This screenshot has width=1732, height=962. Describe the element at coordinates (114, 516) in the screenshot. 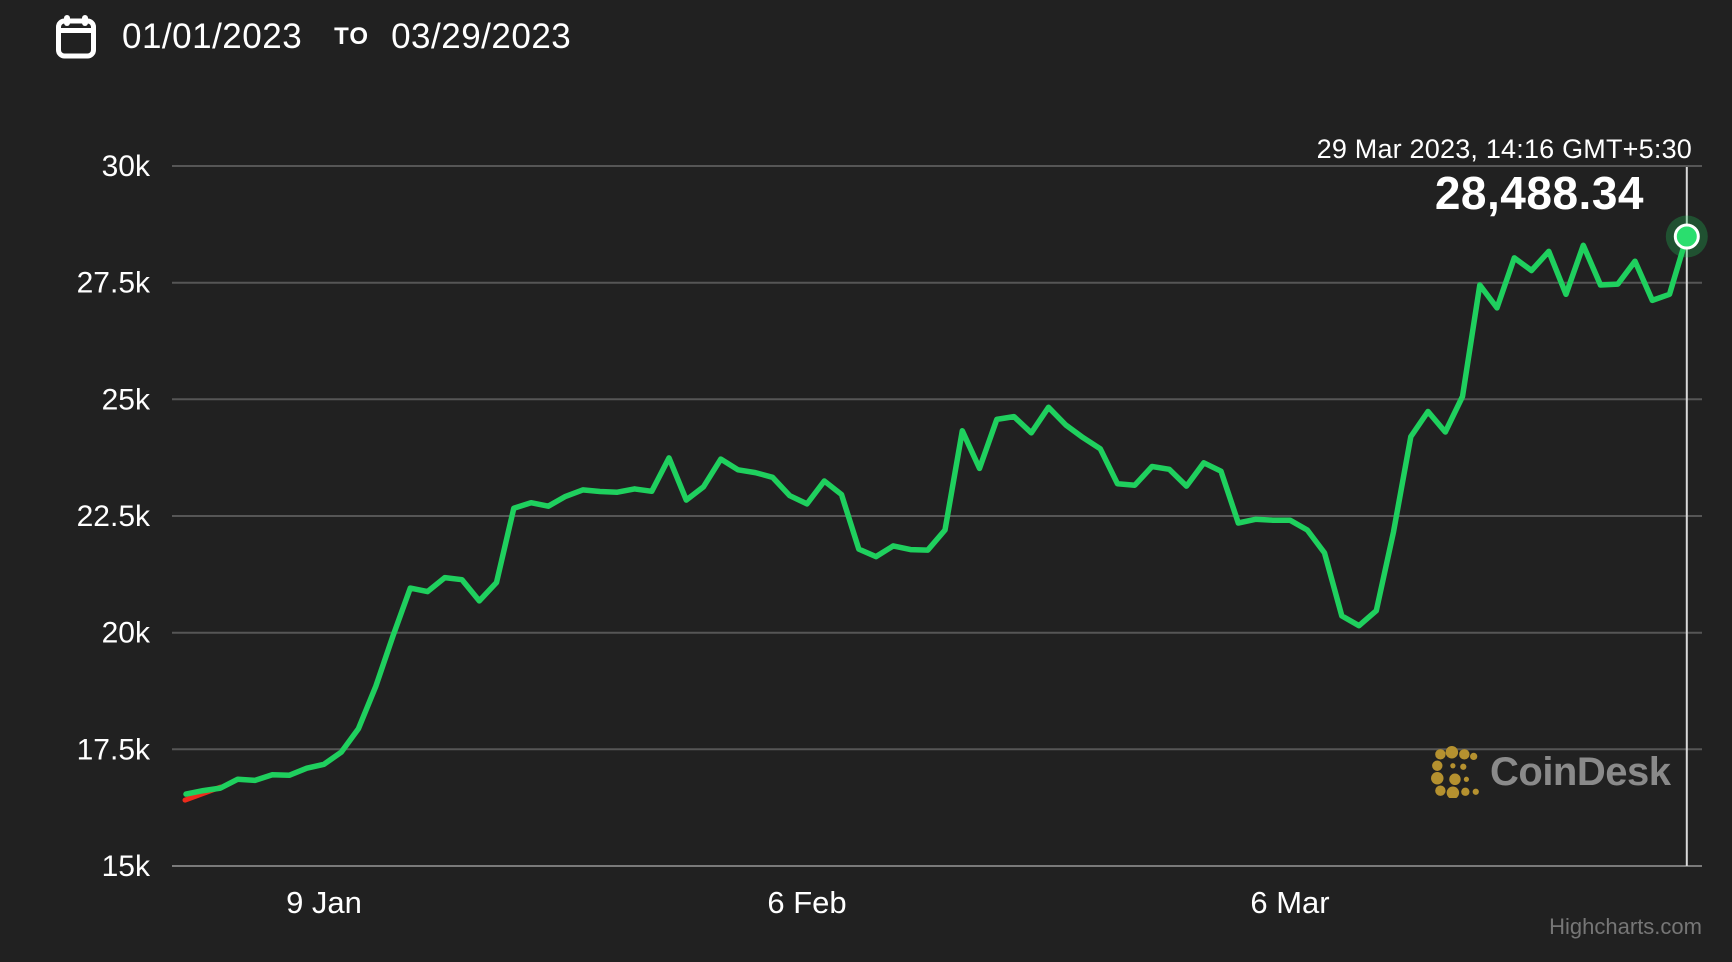

I see `y-axis-label-22.5k: 22.5k` at that location.